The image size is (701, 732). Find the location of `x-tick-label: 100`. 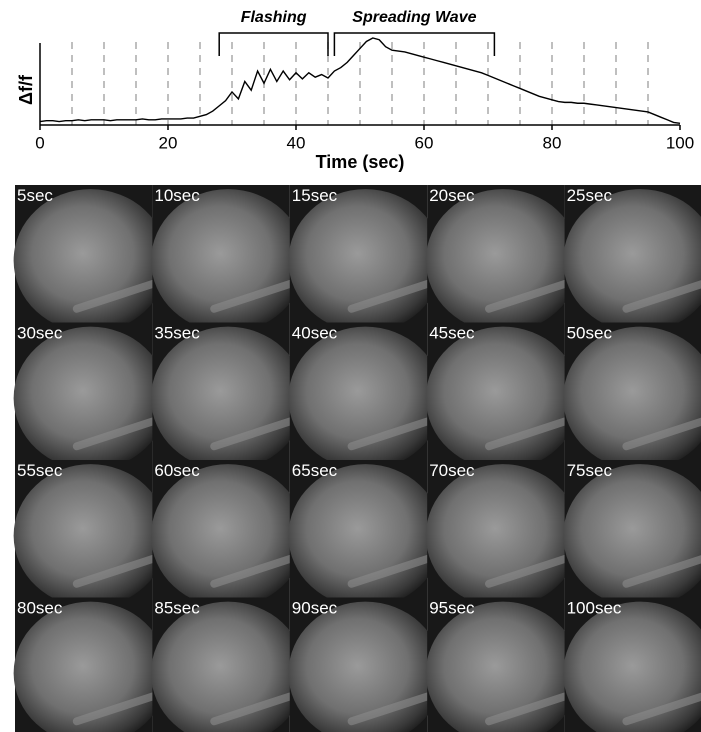

x-tick-label: 100 is located at coordinates (680, 142).